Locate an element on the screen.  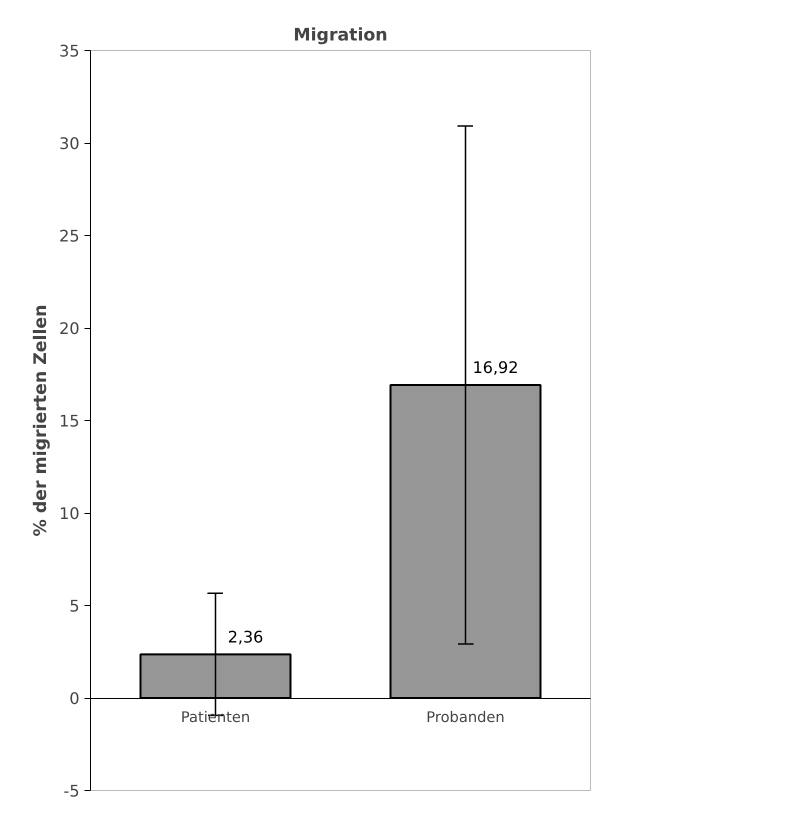
chart-title: Migration is located at coordinates (340, 36).